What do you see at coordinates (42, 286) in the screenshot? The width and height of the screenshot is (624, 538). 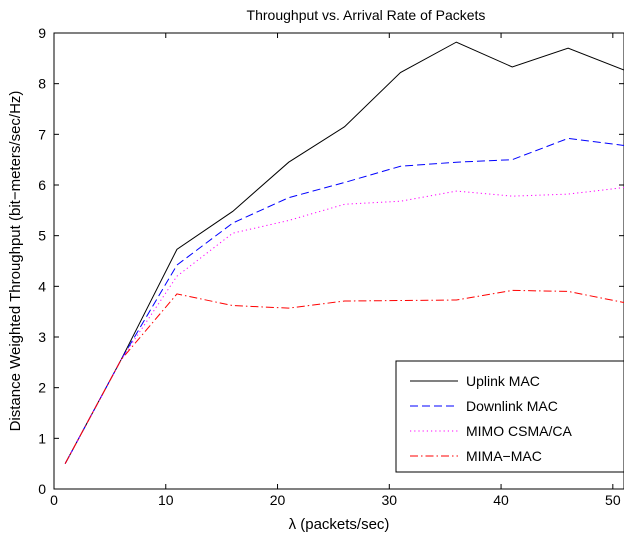 I see `y-tick-label: 4` at bounding box center [42, 286].